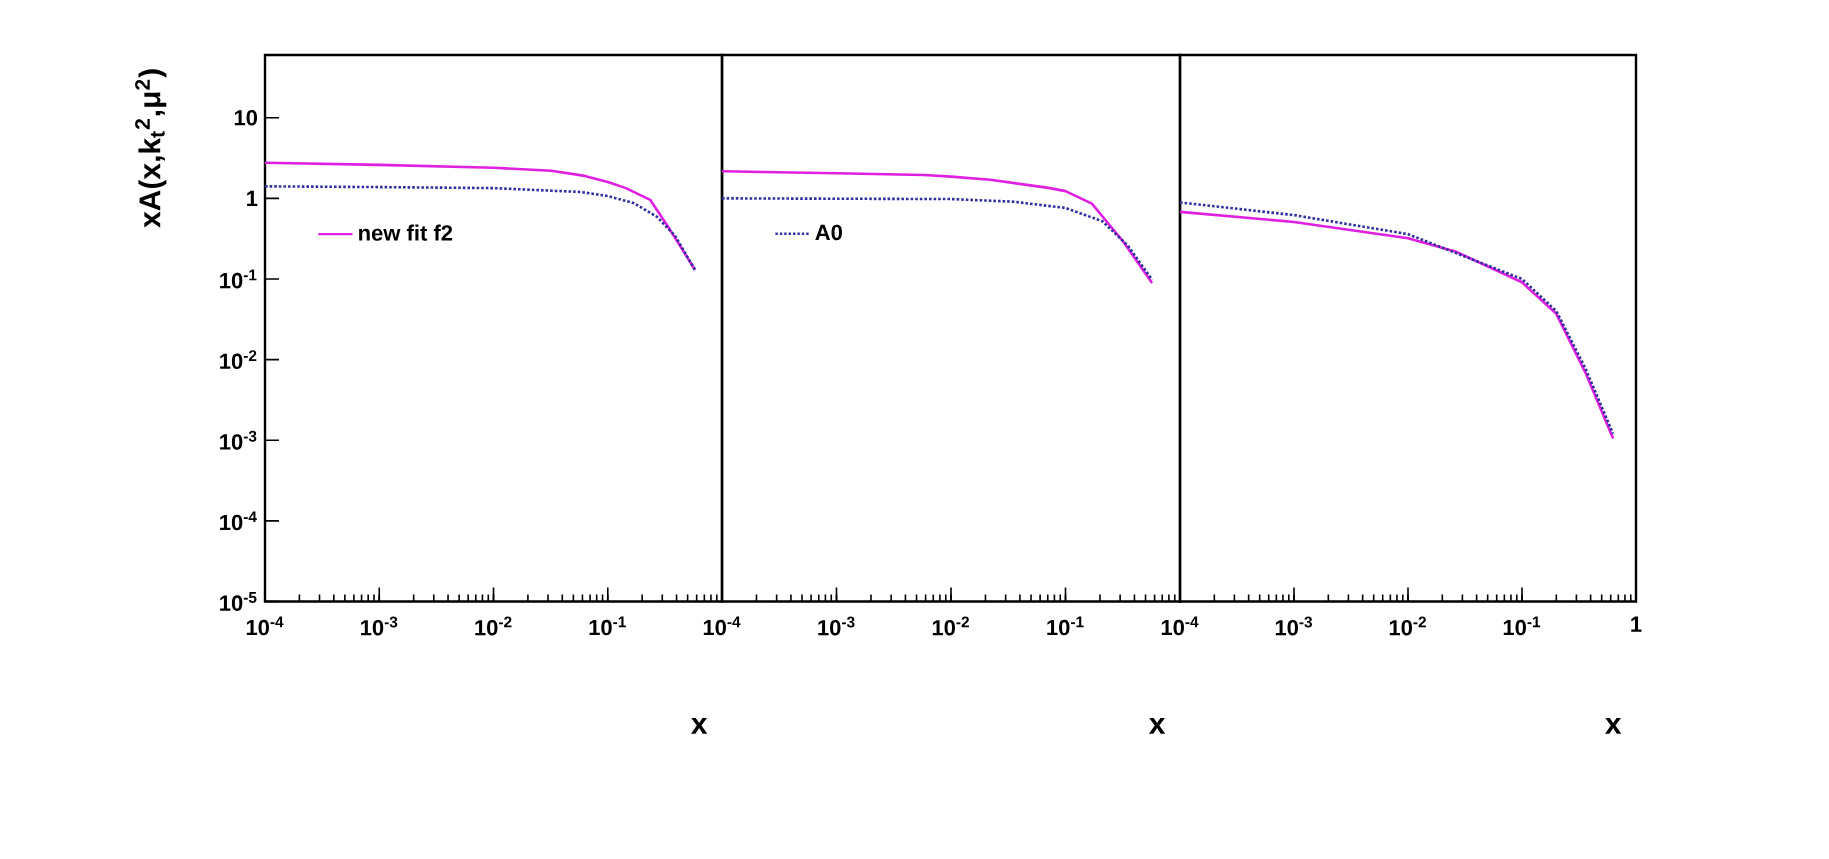 This screenshot has height=859, width=1829. Describe the element at coordinates (246, 117) in the screenshot. I see `y-tick-label: 10` at that location.